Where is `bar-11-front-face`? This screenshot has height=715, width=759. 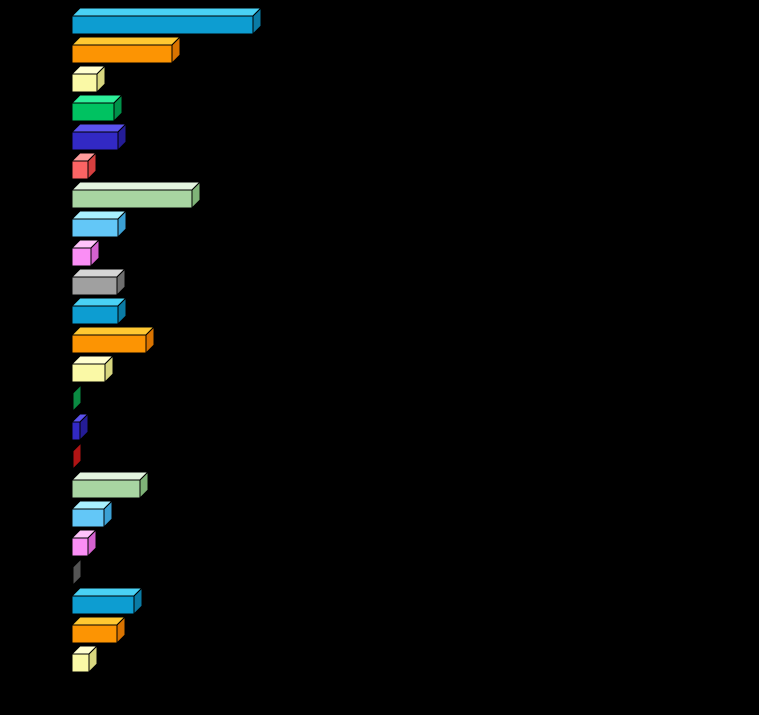 bar-11-front-face is located at coordinates (95, 315).